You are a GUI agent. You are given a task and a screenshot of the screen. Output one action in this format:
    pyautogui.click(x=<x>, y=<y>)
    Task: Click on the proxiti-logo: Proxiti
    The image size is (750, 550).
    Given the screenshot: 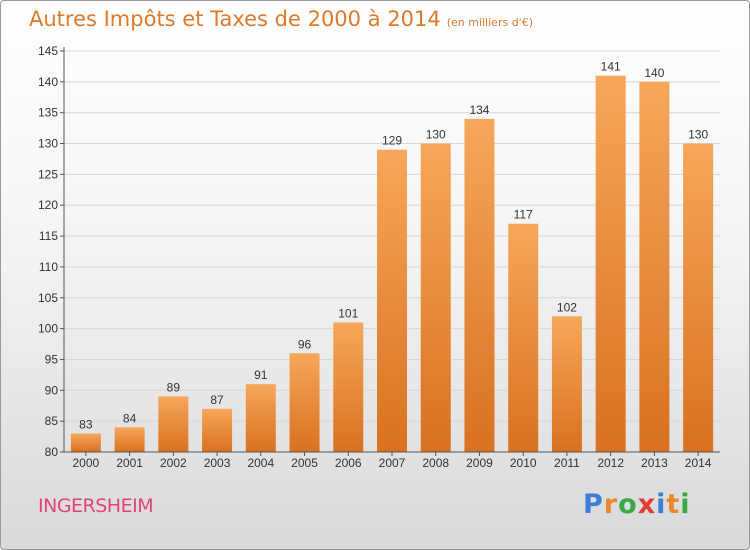 What is the action you would take?
    pyautogui.click(x=637, y=504)
    